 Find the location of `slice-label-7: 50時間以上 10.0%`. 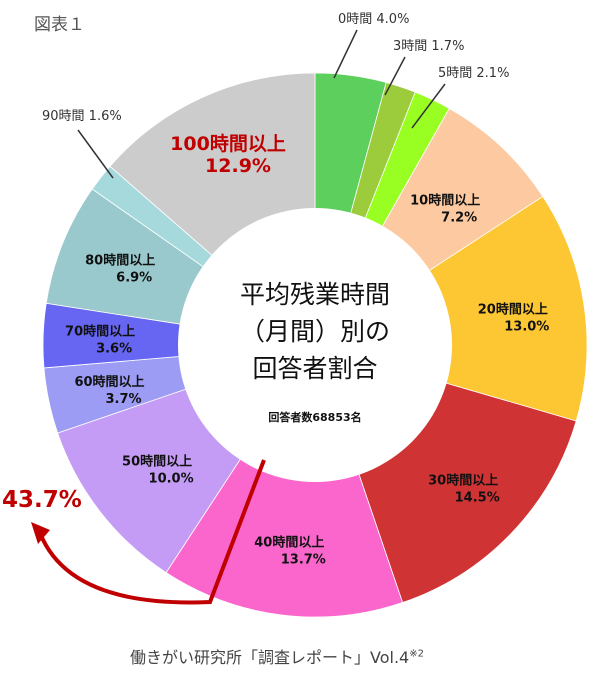

slice-label-7: 50時間以上 10.0% is located at coordinates (158, 470).